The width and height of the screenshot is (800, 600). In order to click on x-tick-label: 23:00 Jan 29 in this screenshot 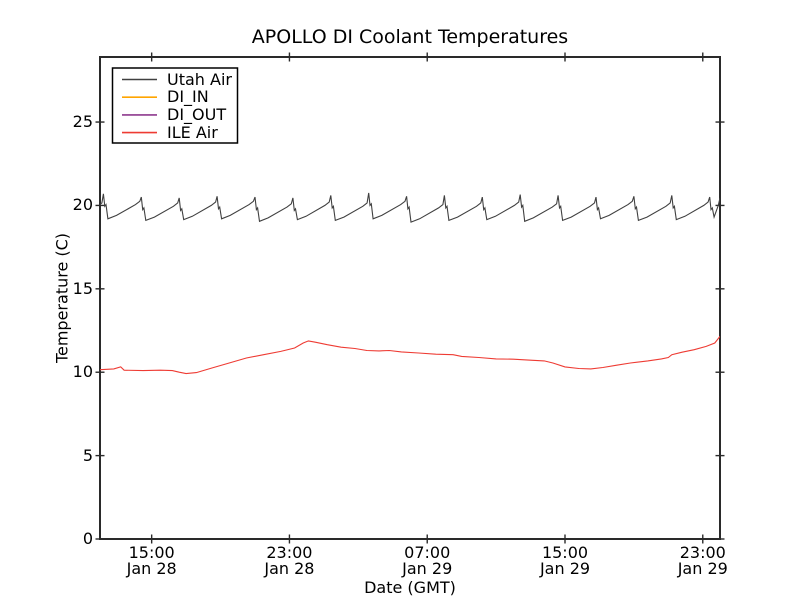, I will do `click(703, 561)`.